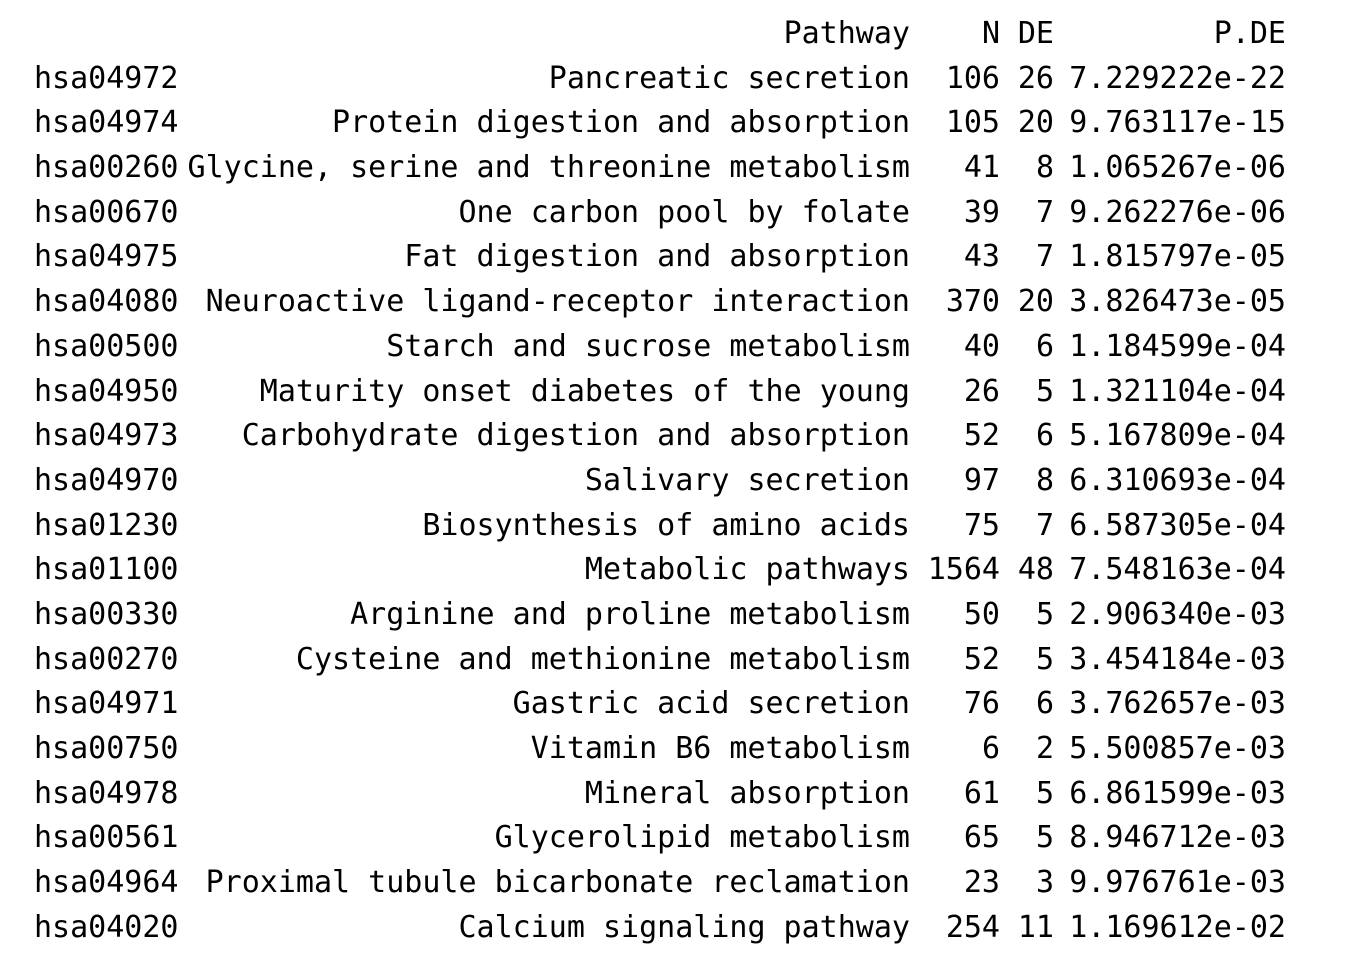 This screenshot has width=1356, height=978. What do you see at coordinates (981, 793) in the screenshot?
I see `row-n: 61` at bounding box center [981, 793].